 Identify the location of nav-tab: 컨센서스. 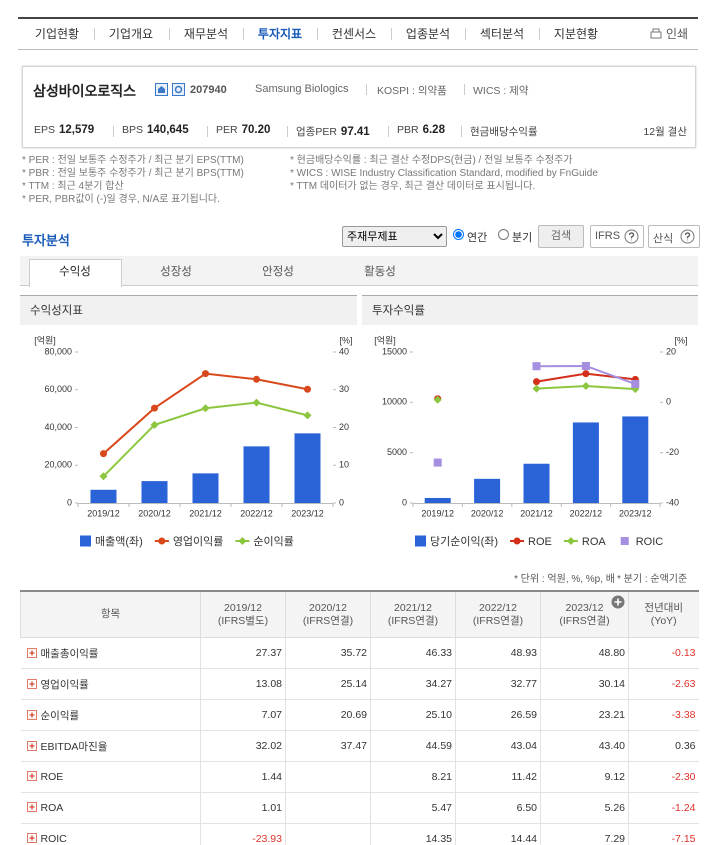
(354, 34).